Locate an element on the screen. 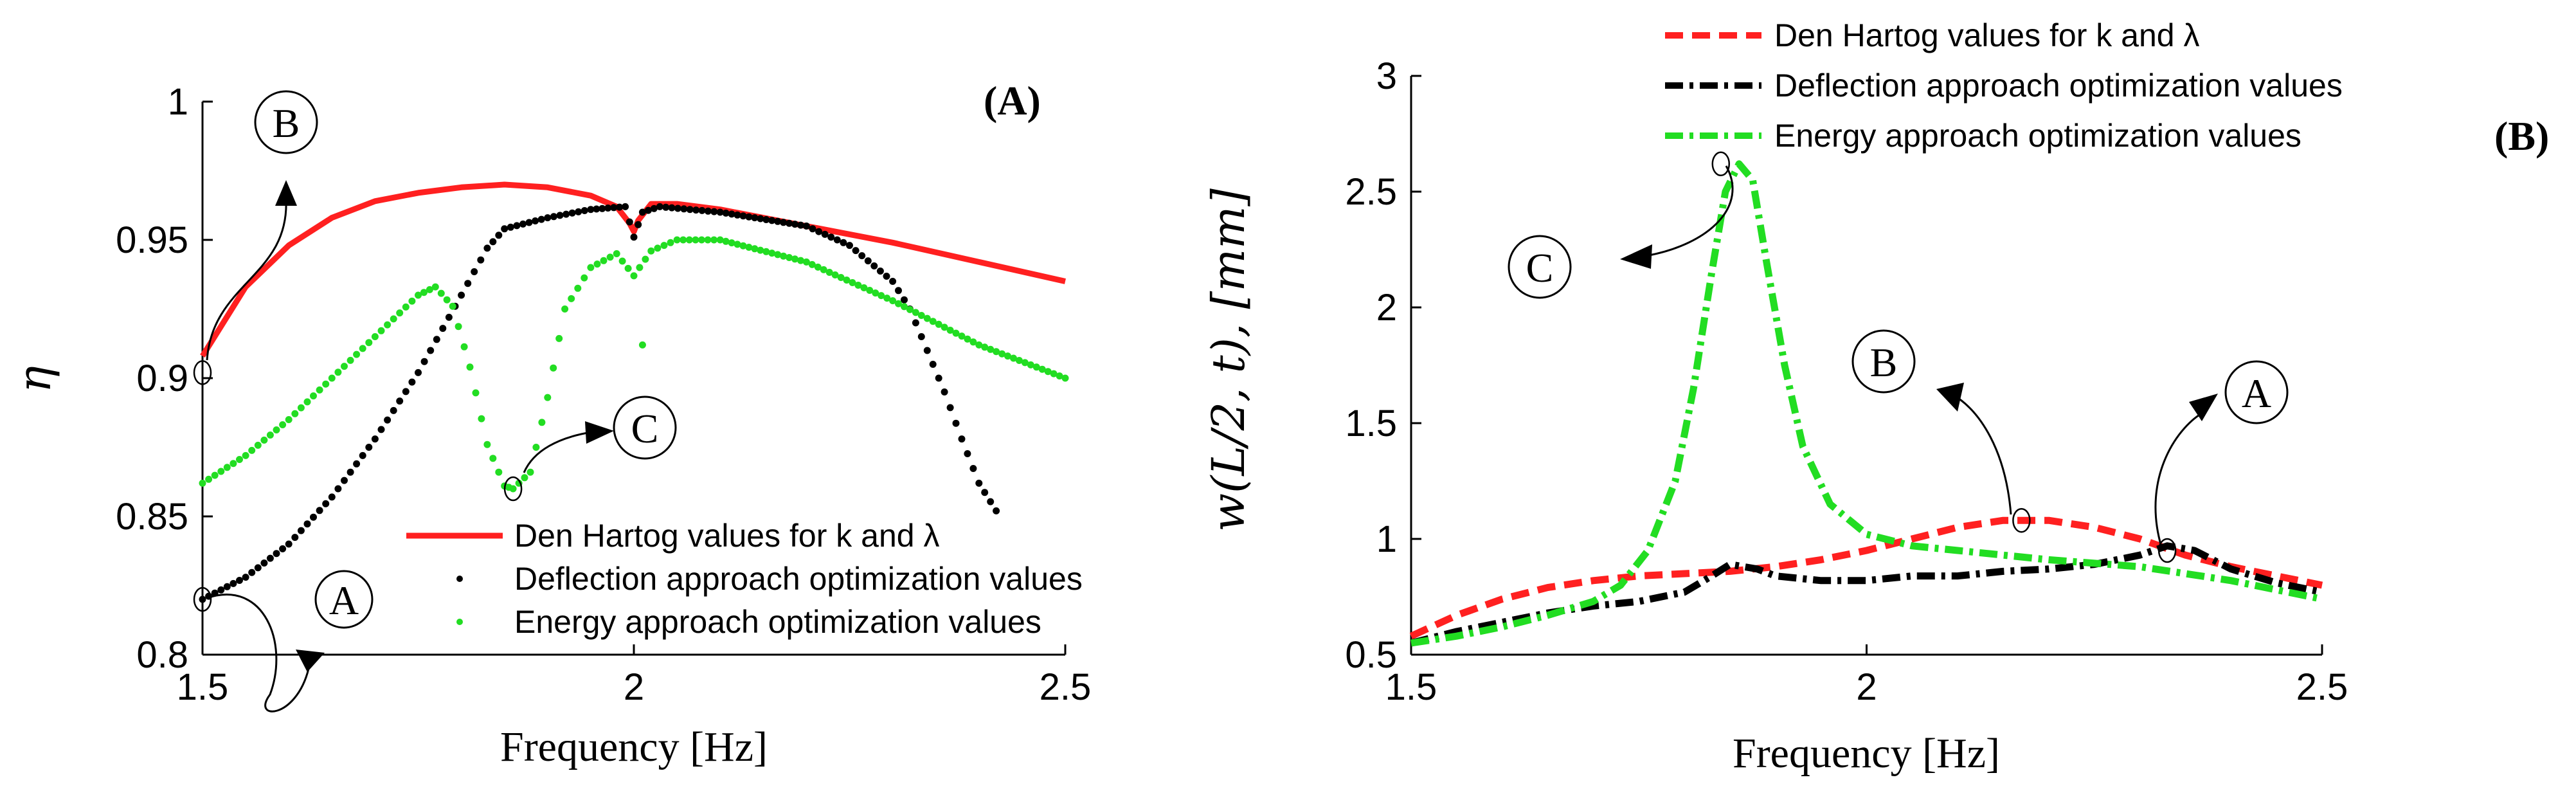 This screenshot has width=2576, height=800. panel-b-label: (B) is located at coordinates (2521, 136).